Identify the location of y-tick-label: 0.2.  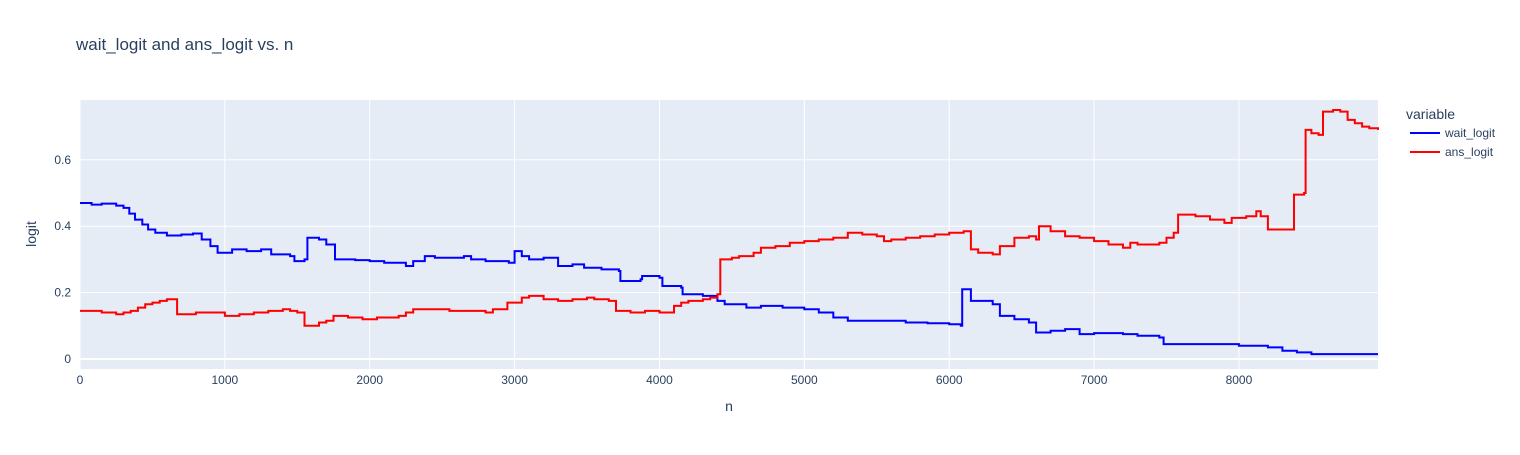
(62, 293).